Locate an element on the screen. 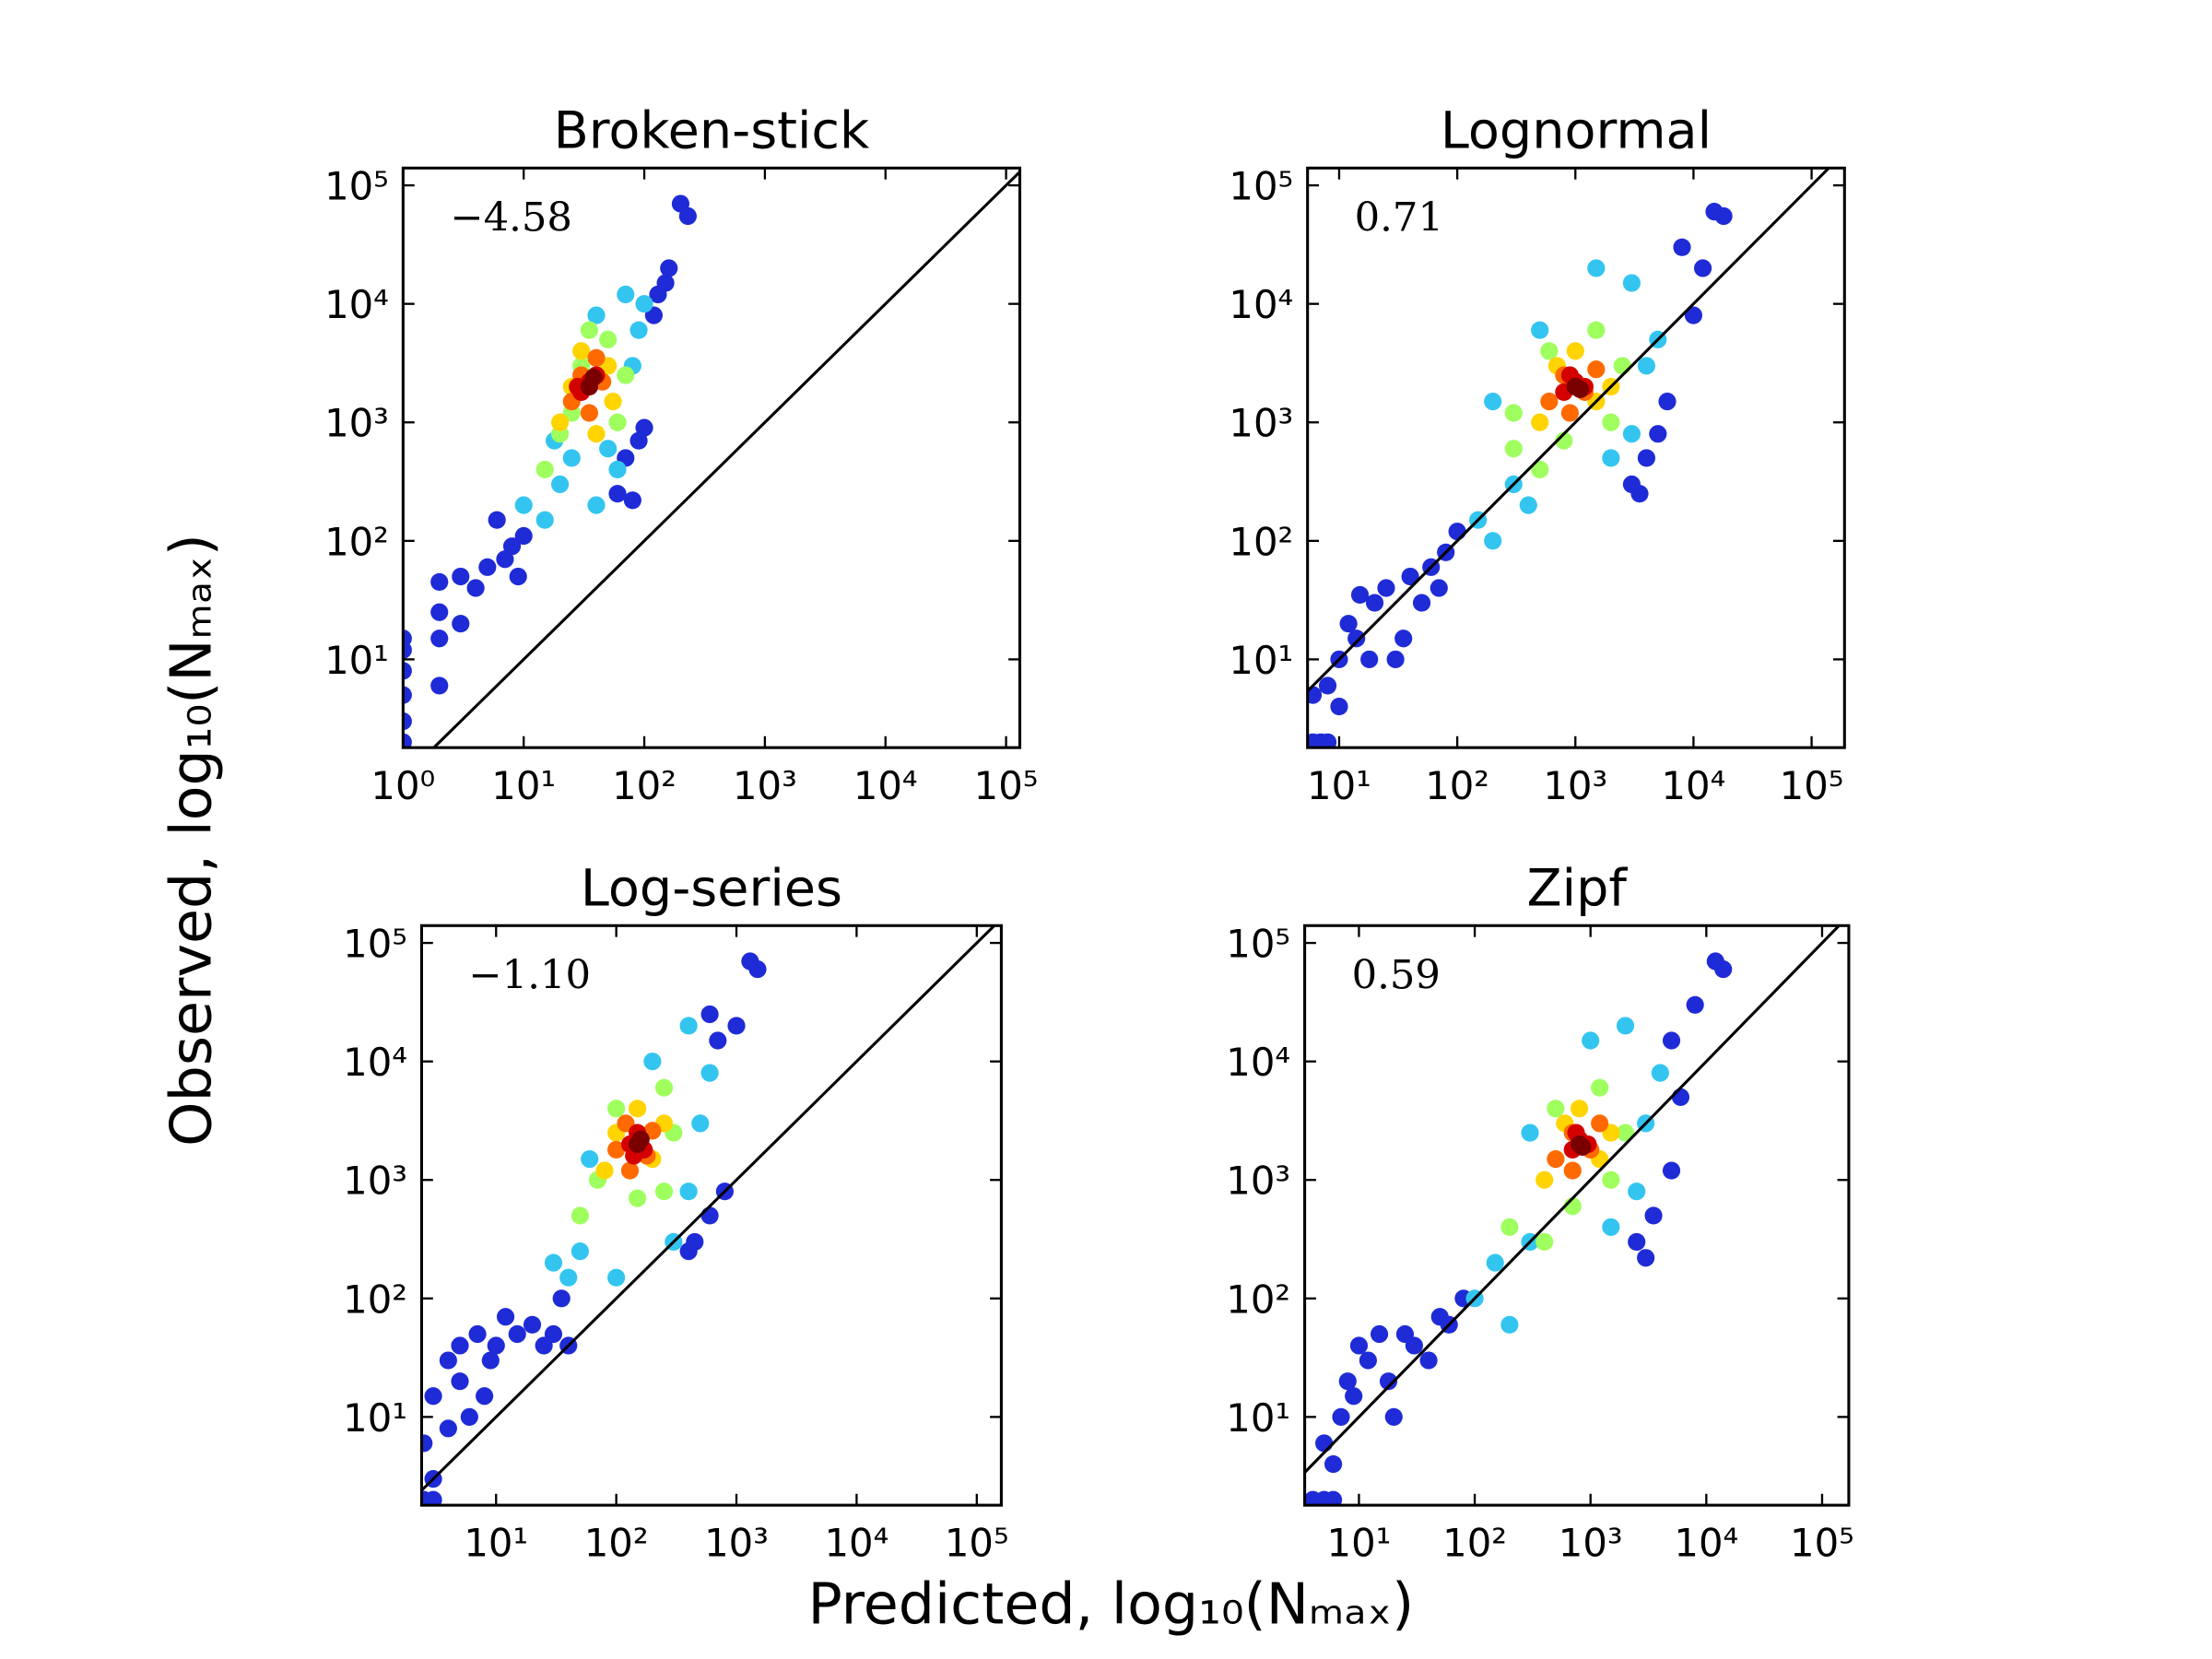  plot-area is located at coordinates (1572, 1215).